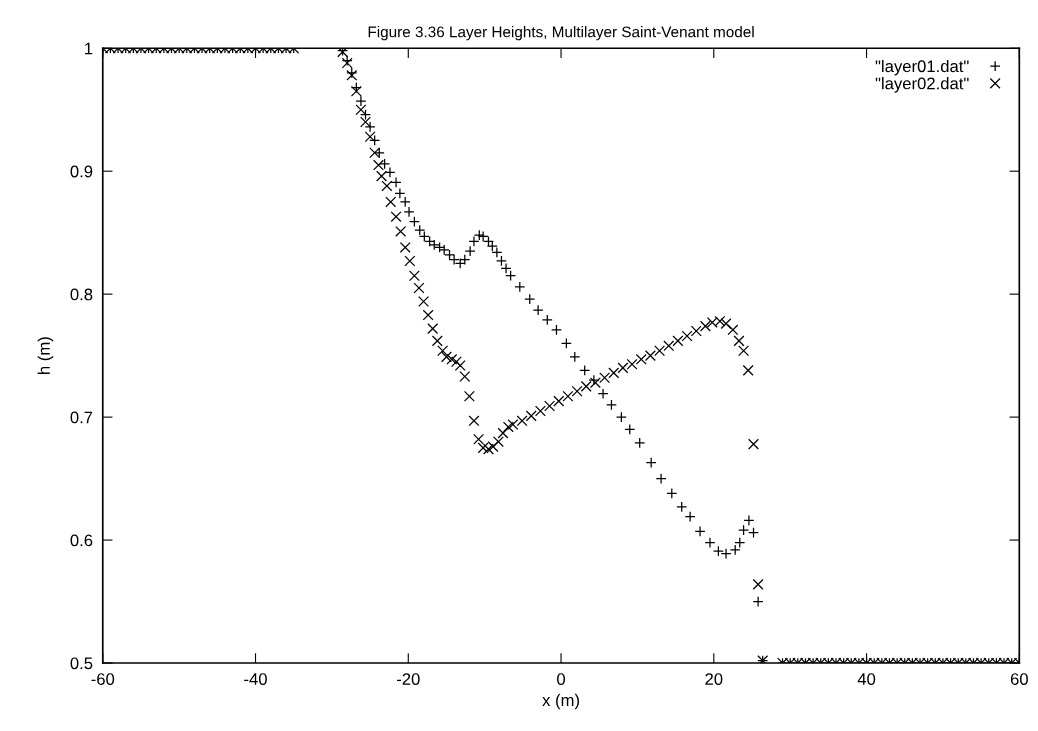  What do you see at coordinates (81, 171) in the screenshot?
I see `y-tick-label: 0.9` at bounding box center [81, 171].